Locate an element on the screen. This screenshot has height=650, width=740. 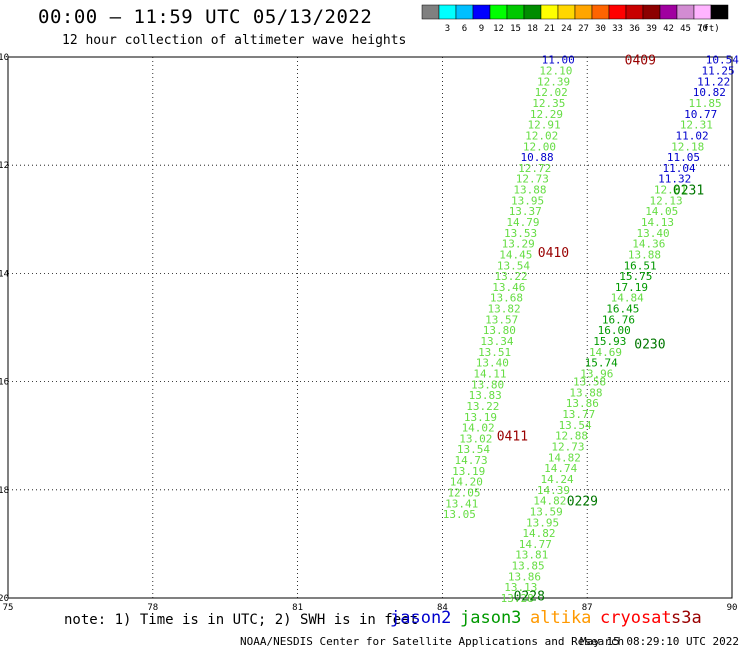
colorbar-tick-label: 18 is located at coordinates (532, 29).